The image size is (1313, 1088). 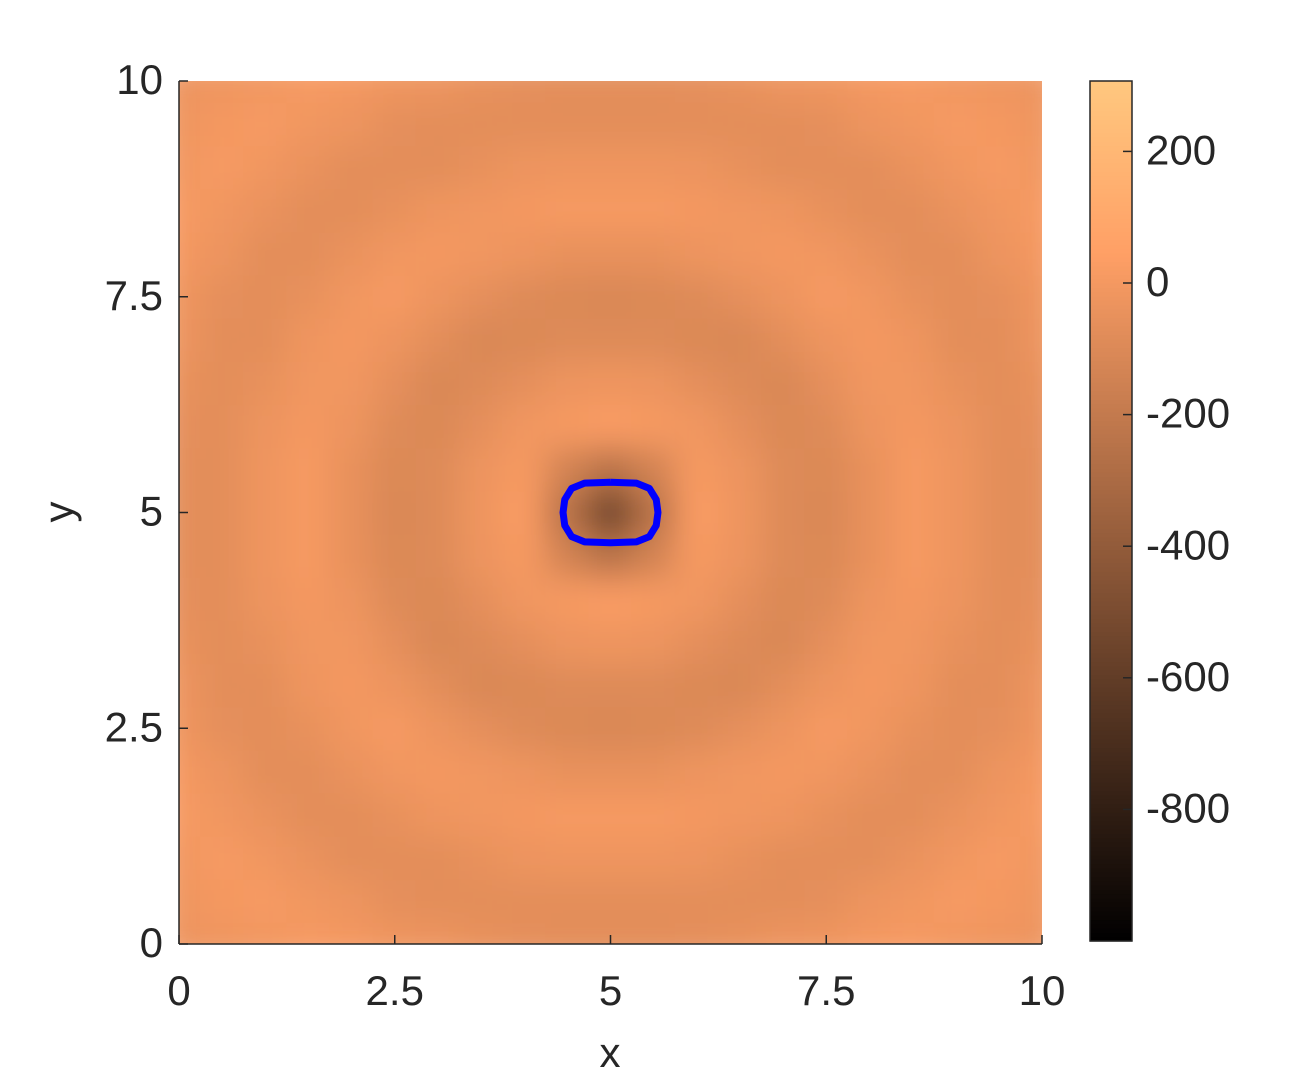 I want to click on colorbar-tick-label: 0, so click(x=1157, y=281).